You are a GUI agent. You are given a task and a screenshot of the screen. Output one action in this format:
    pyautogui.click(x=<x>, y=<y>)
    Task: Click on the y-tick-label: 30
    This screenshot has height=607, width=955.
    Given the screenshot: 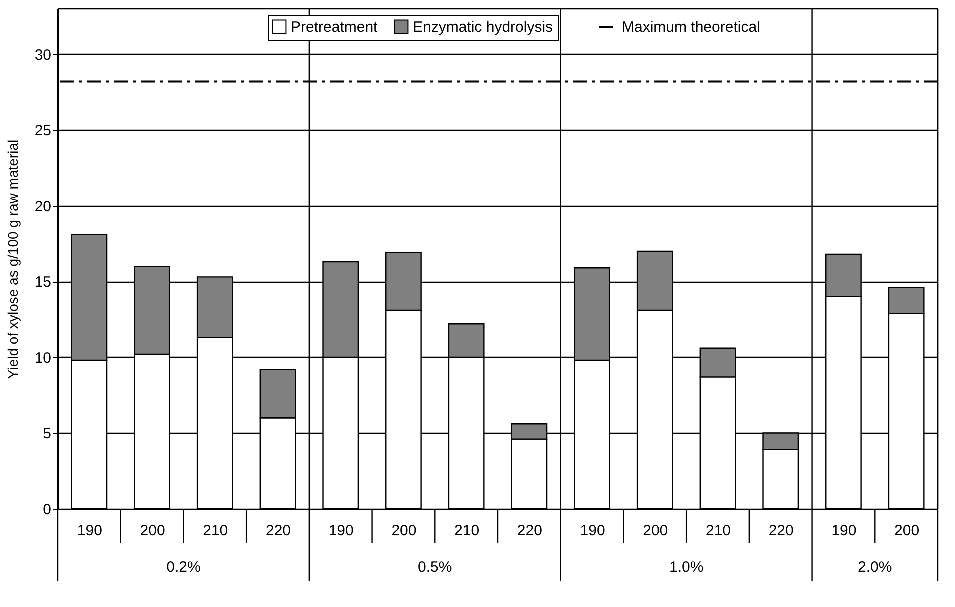 What is the action you would take?
    pyautogui.click(x=43, y=55)
    